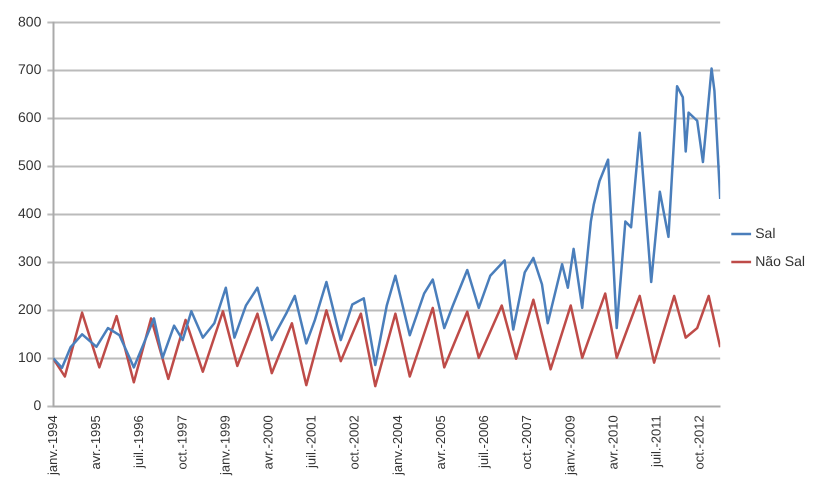  Describe the element at coordinates (765, 232) in the screenshot. I see `legend-label: Sal` at that location.